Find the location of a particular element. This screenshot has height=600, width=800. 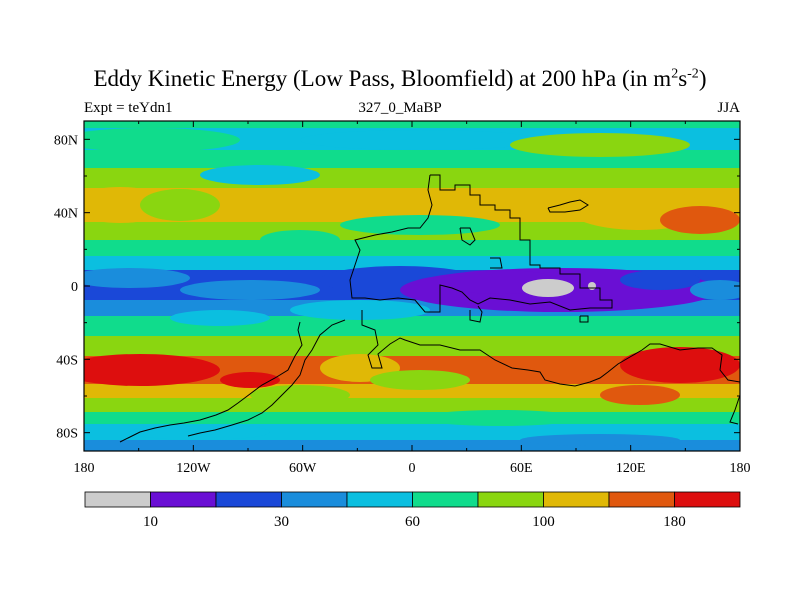

y-tick-label: 0 is located at coordinates (74, 287).